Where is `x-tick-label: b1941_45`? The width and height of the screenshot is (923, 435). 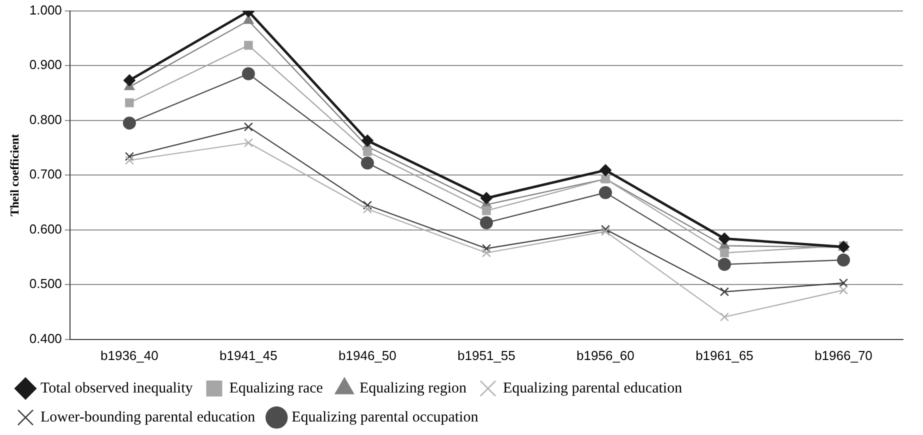 x-tick-label: b1941_45 is located at coordinates (249, 355).